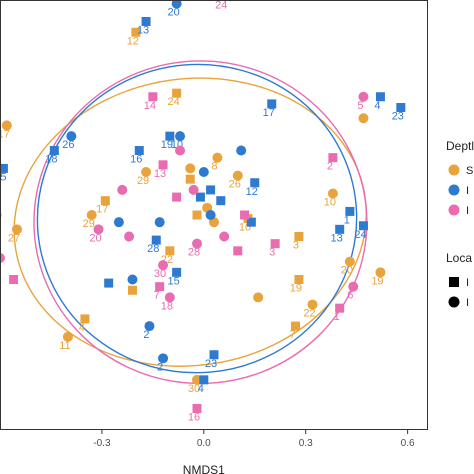  I want to click on point-label: 22, so click(309, 314).